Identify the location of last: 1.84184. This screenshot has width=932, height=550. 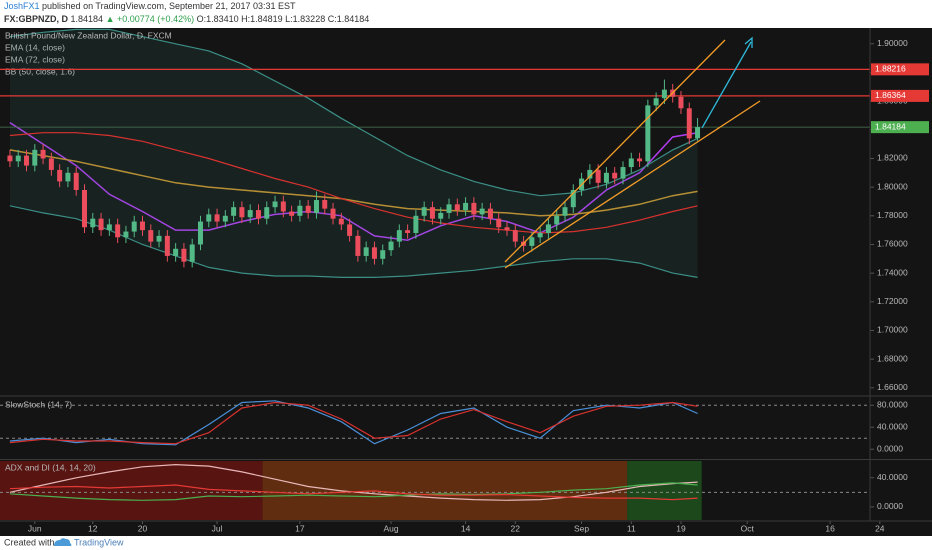
(87, 19).